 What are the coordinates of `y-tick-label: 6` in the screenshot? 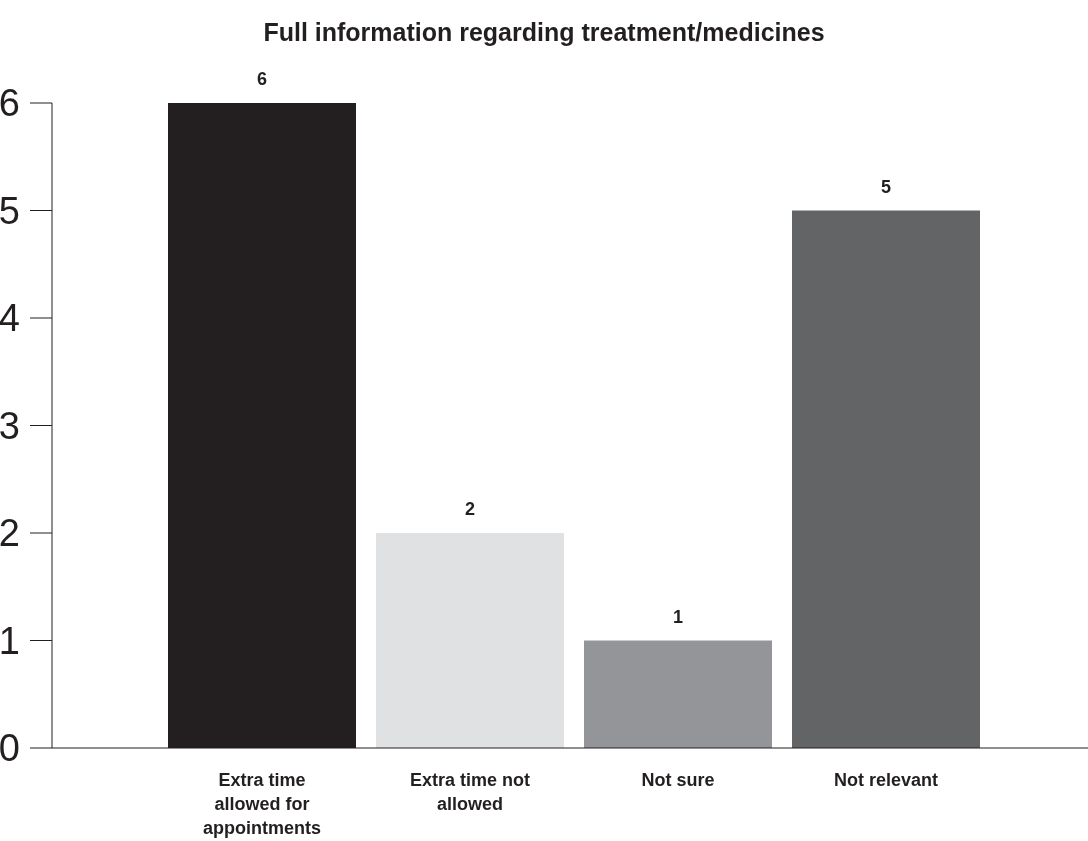 It's located at (10, 103).